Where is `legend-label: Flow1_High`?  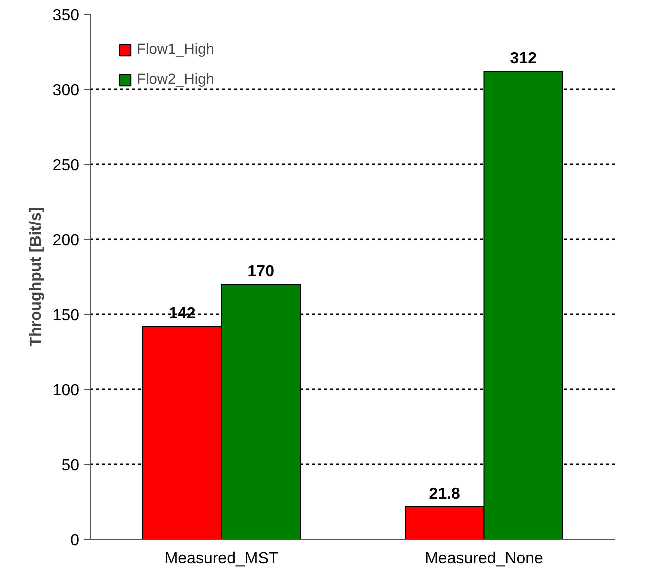 legend-label: Flow1_High is located at coordinates (175, 50).